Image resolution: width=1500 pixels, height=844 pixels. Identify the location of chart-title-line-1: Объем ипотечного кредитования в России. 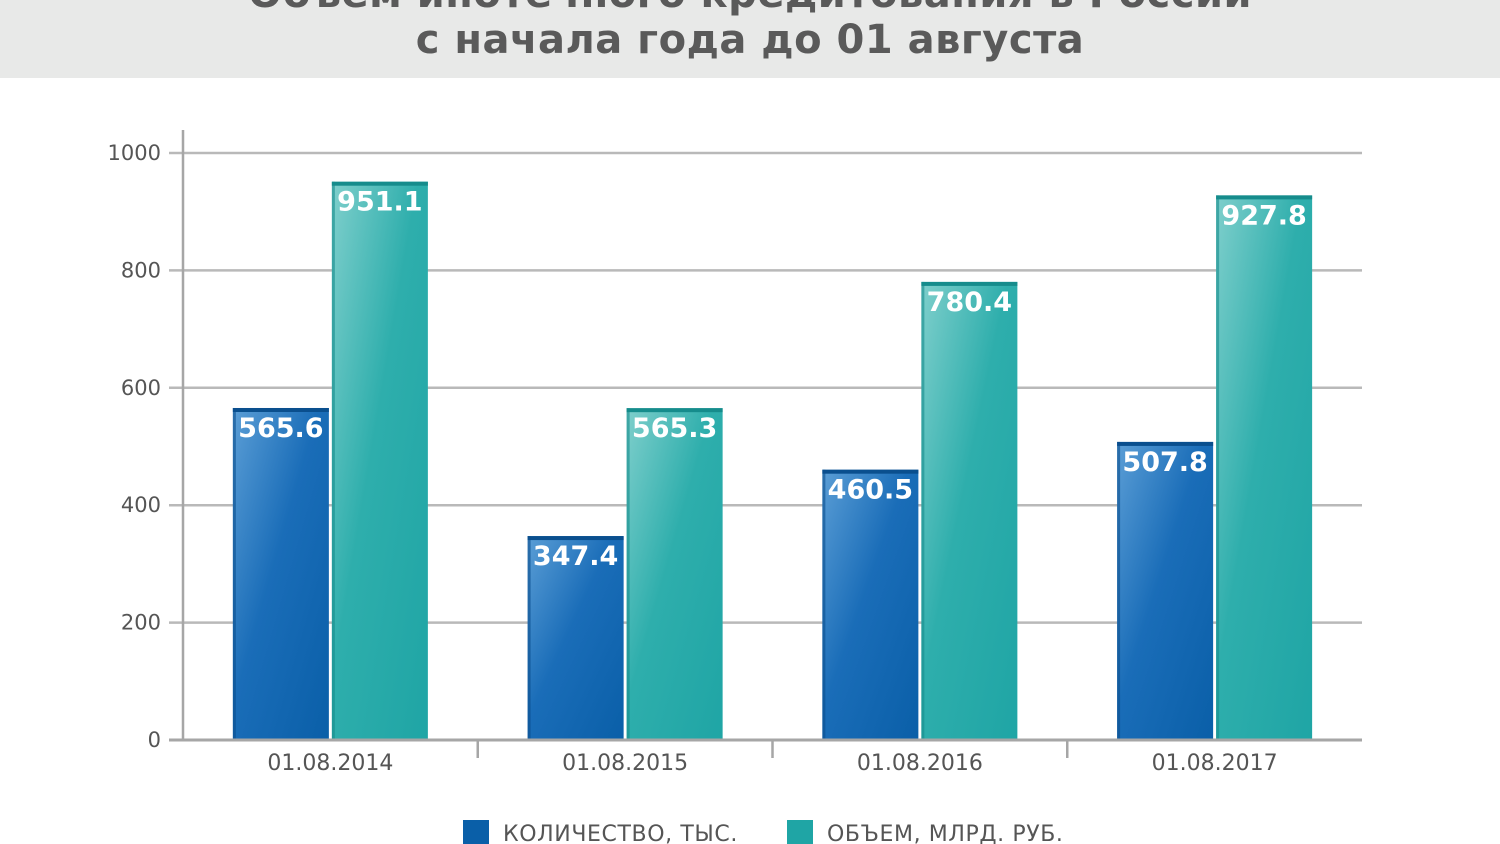
(750, 8).